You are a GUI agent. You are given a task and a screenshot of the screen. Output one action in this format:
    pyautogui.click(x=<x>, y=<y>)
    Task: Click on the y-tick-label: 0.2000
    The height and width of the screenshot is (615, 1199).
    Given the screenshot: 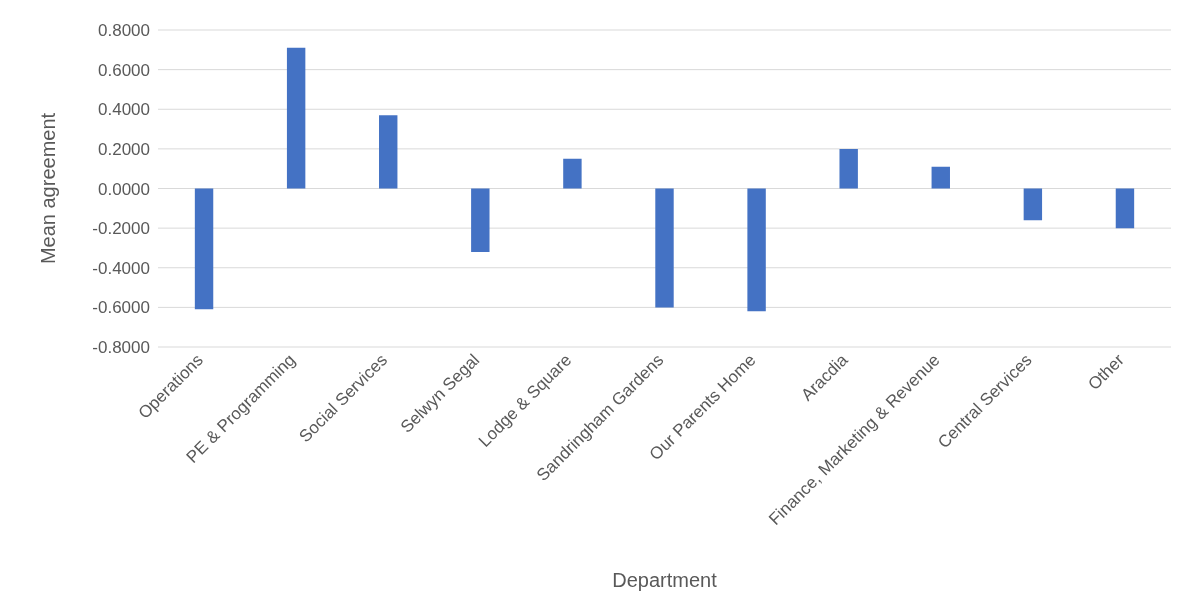 What is the action you would take?
    pyautogui.click(x=124, y=149)
    